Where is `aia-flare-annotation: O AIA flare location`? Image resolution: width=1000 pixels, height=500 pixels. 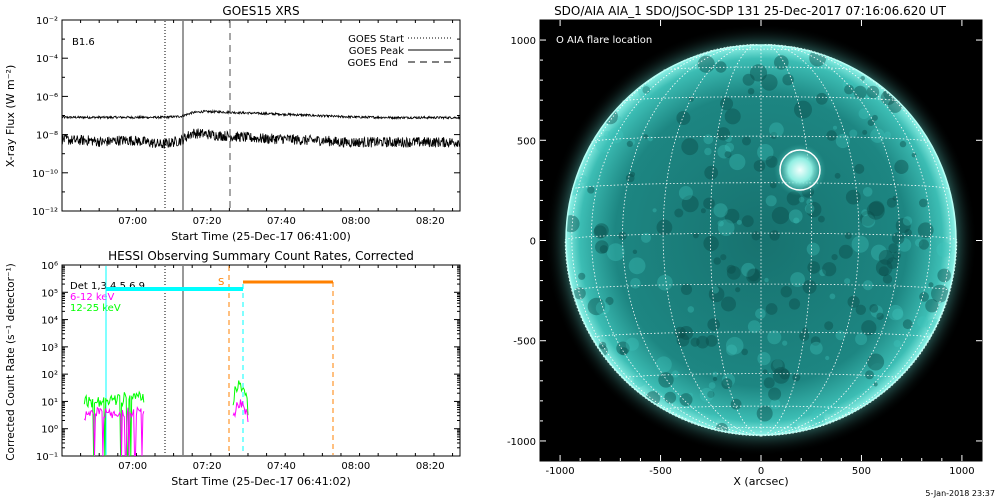
aia-flare-annotation: O AIA flare location is located at coordinates (604, 40).